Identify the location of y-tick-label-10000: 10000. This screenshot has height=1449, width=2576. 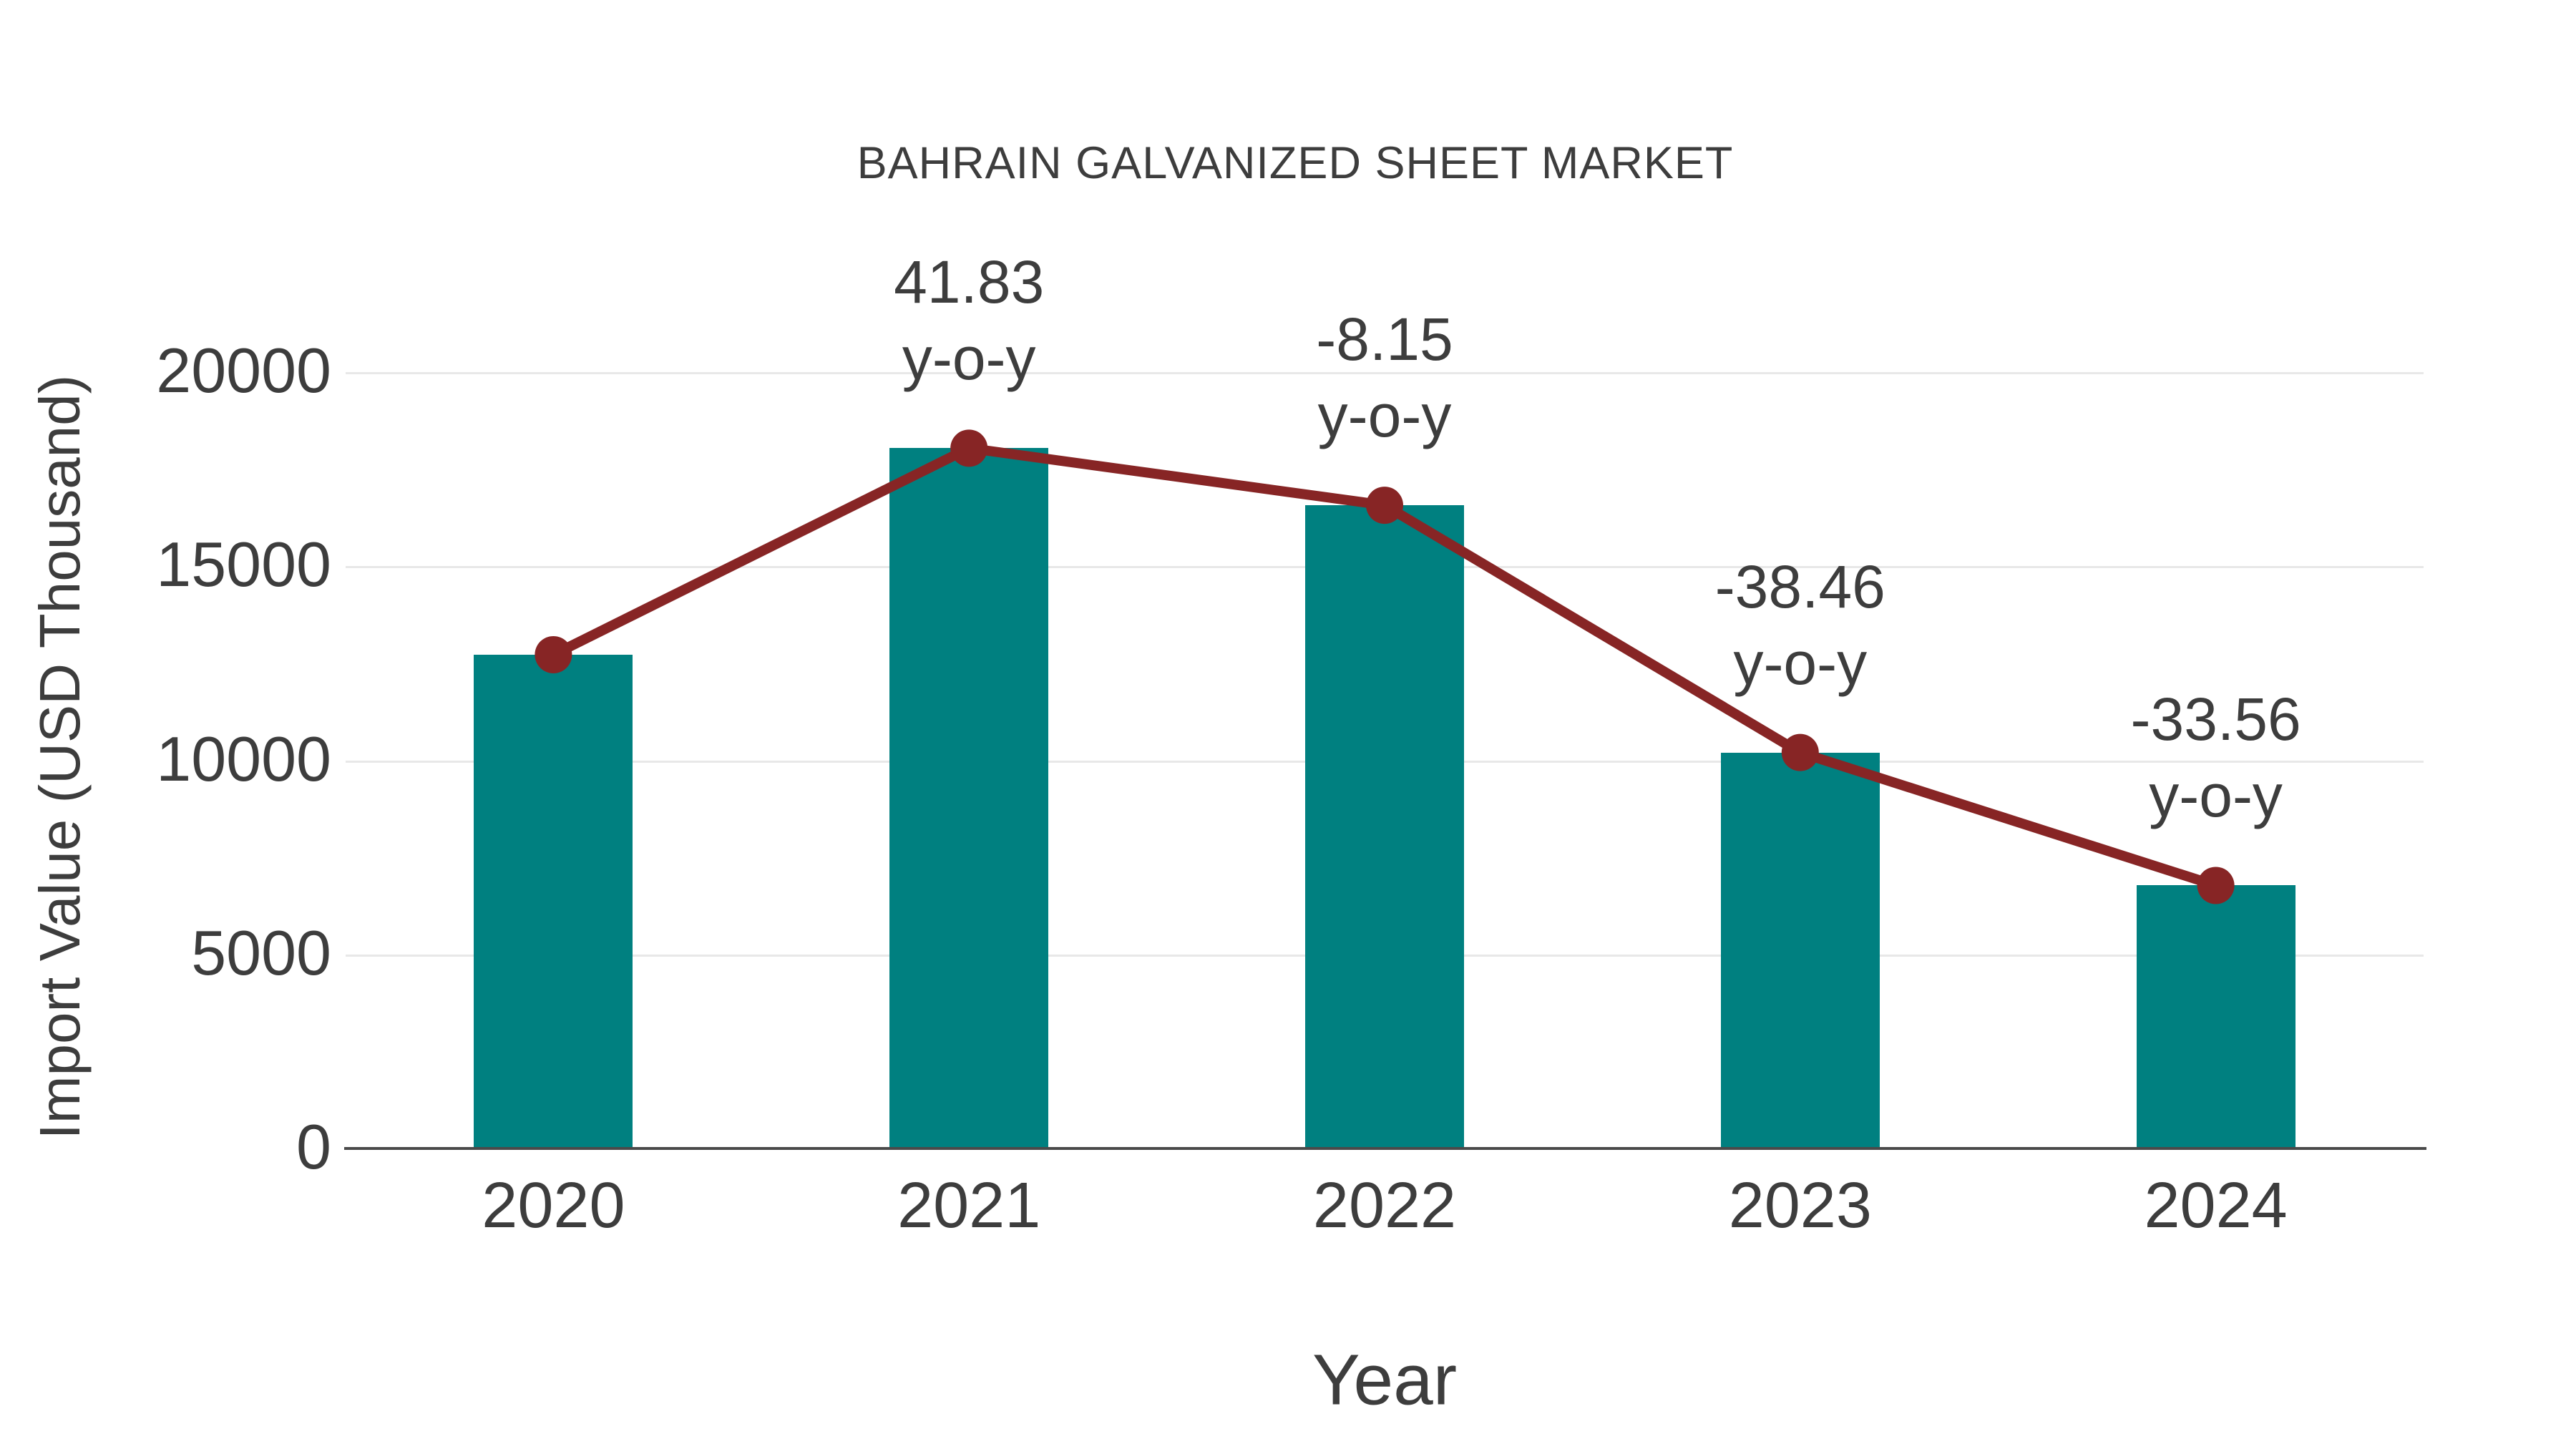
(243, 758).